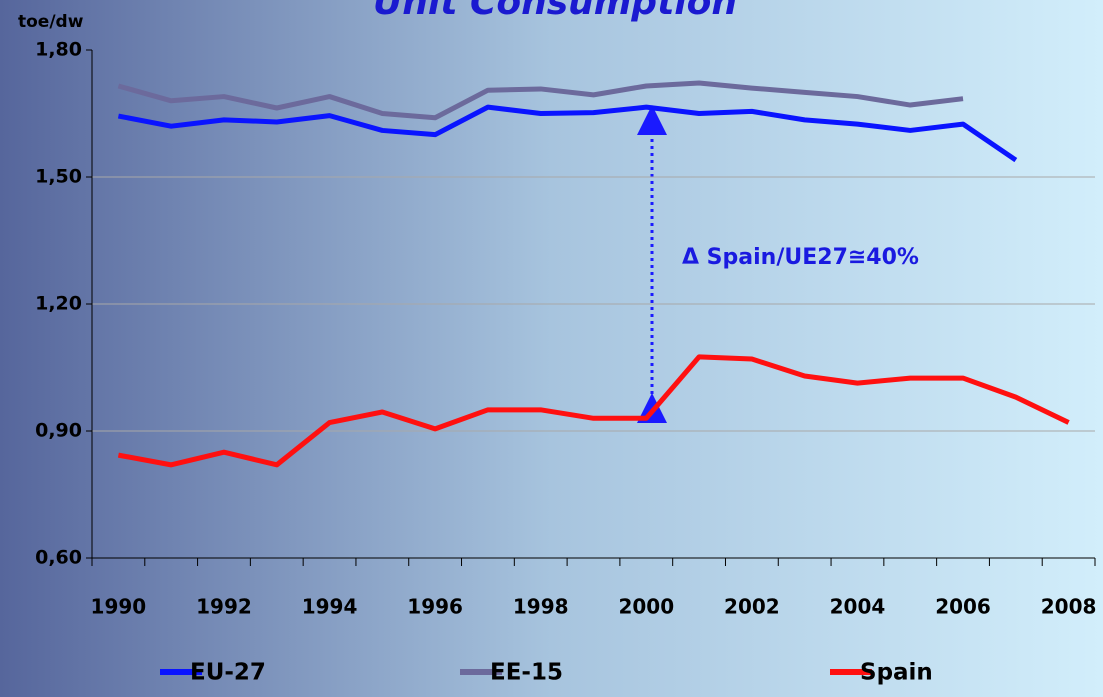  I want to click on x-tick-label: 2004, so click(858, 607).